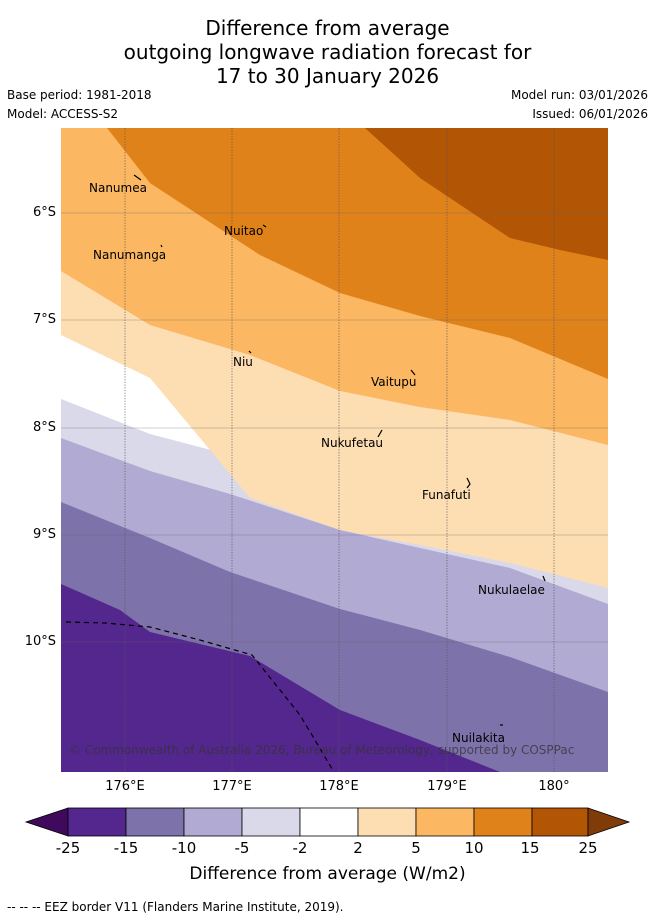  Describe the element at coordinates (250, 352) in the screenshot. I see `island-niu` at that location.